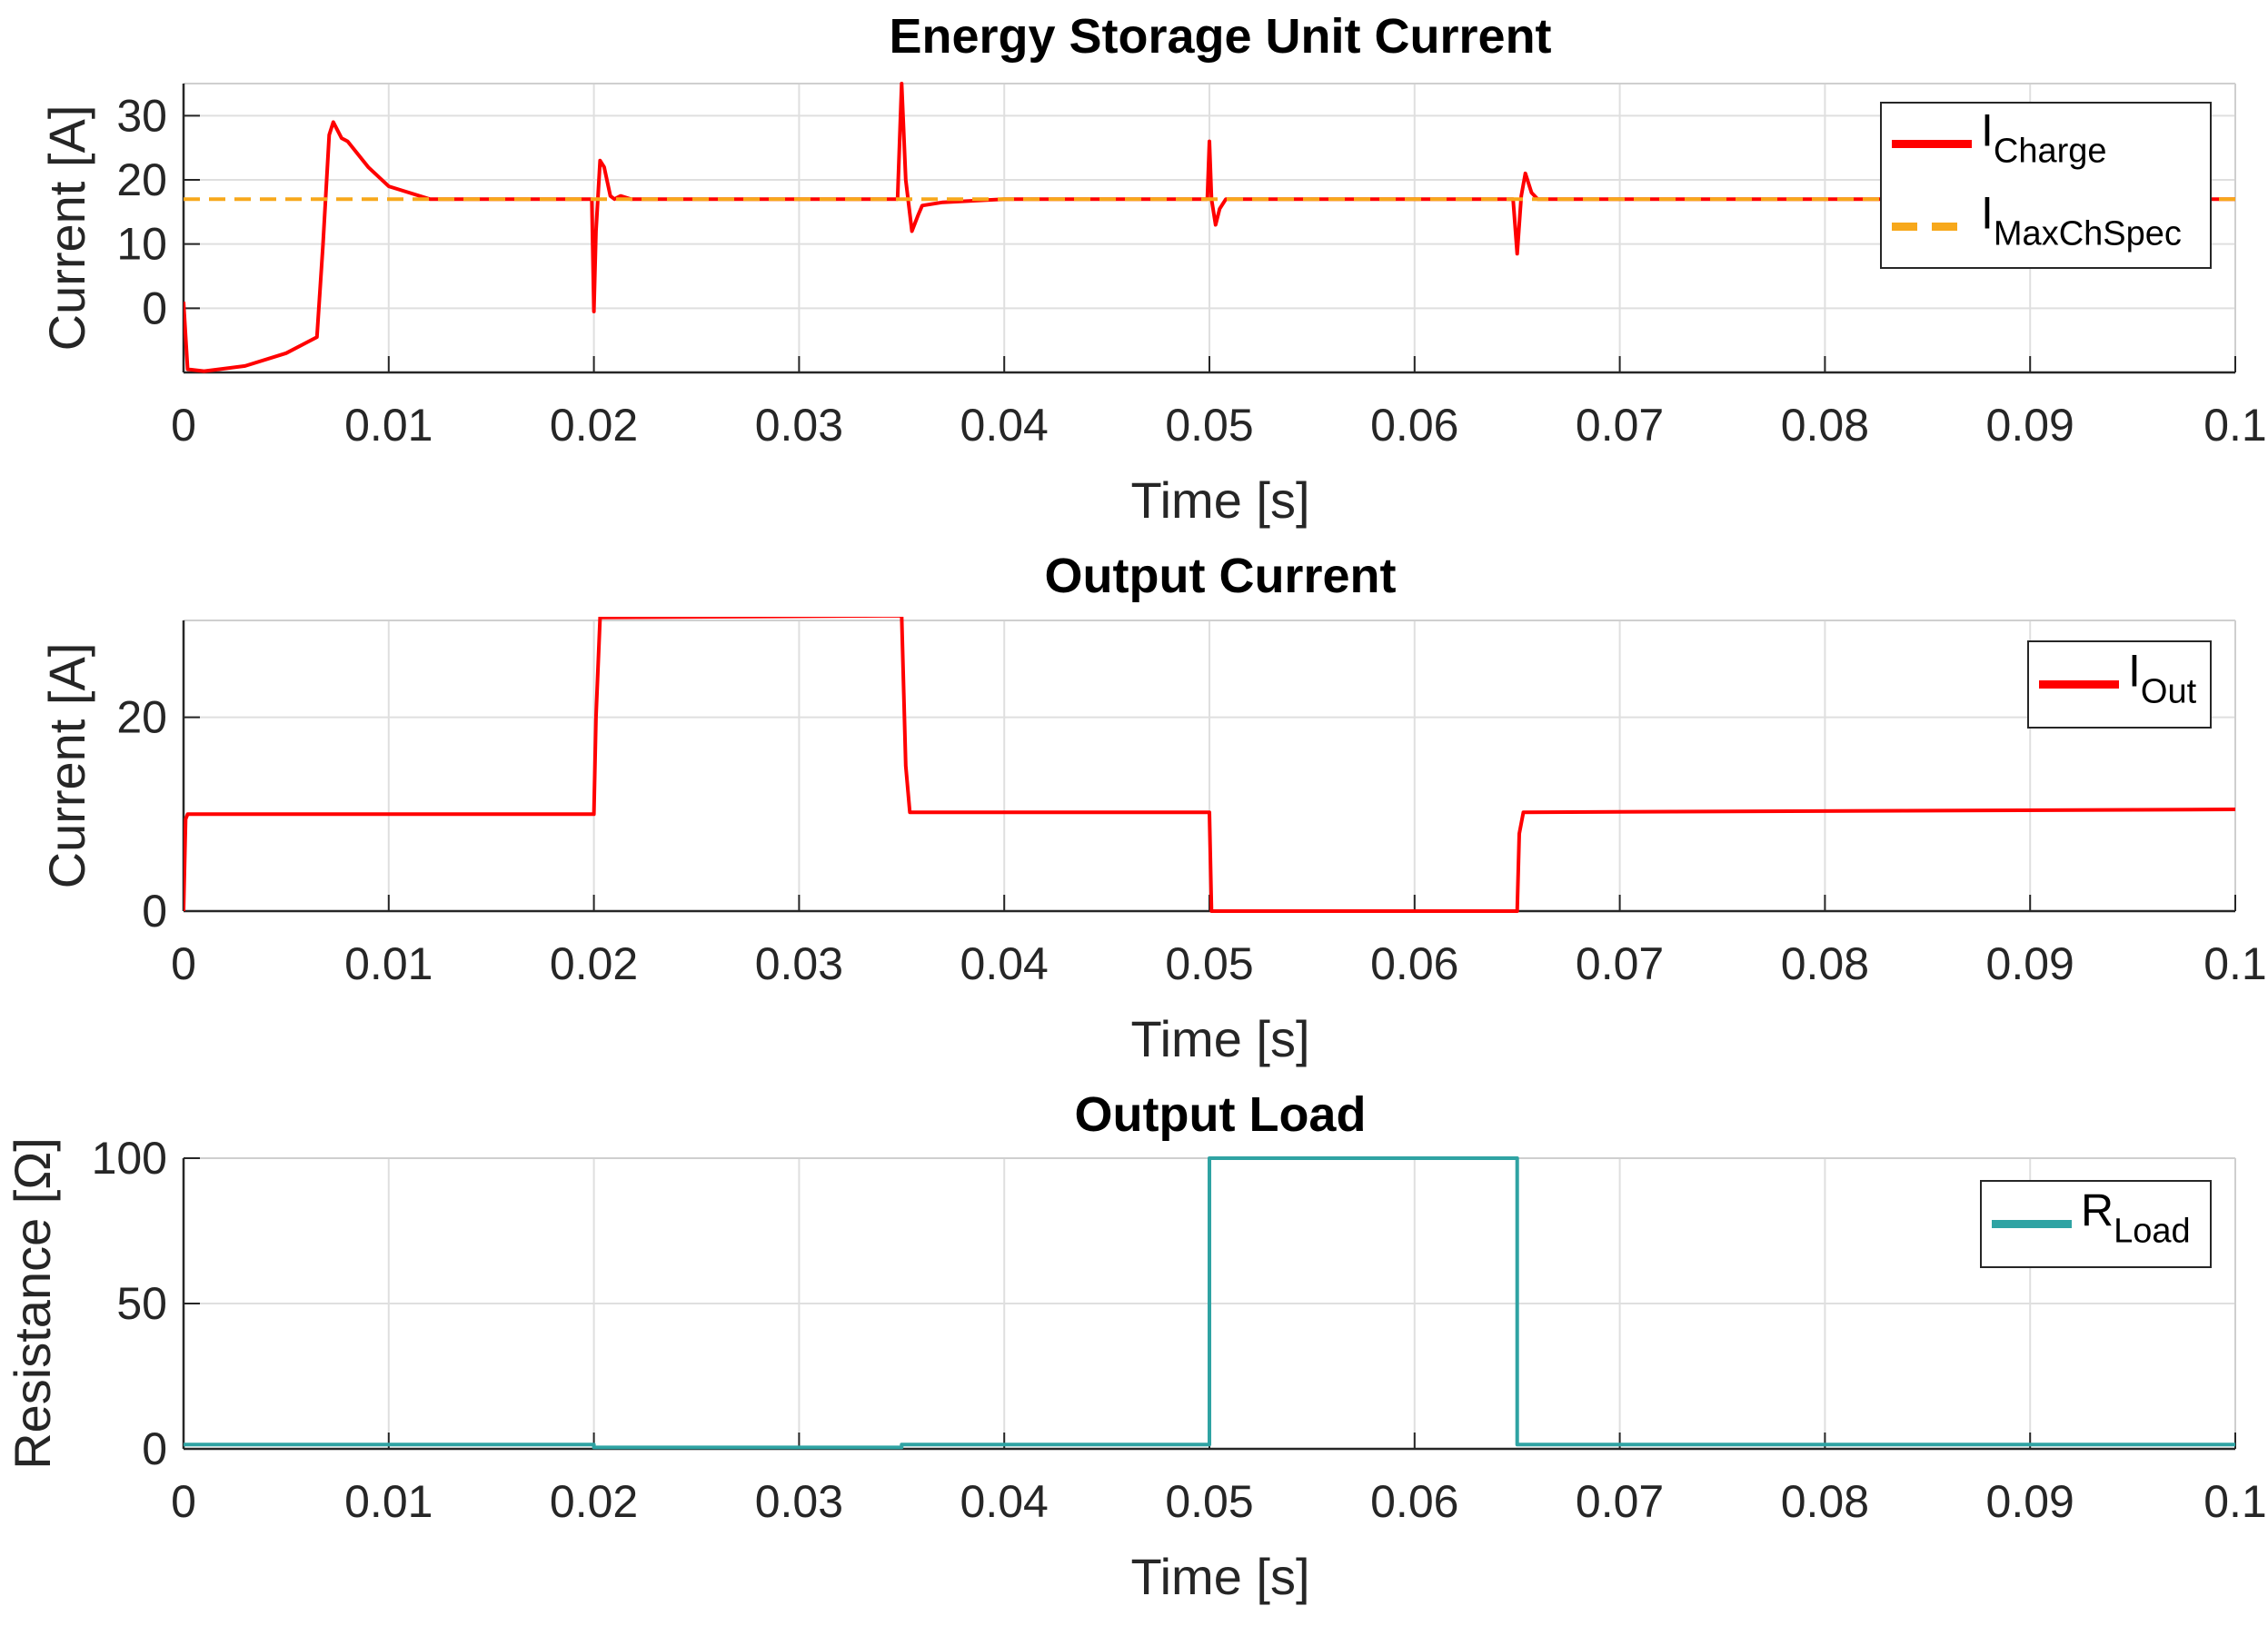  Describe the element at coordinates (2050, 152) in the screenshot. I see `legend-label-subscript: Charge` at that location.